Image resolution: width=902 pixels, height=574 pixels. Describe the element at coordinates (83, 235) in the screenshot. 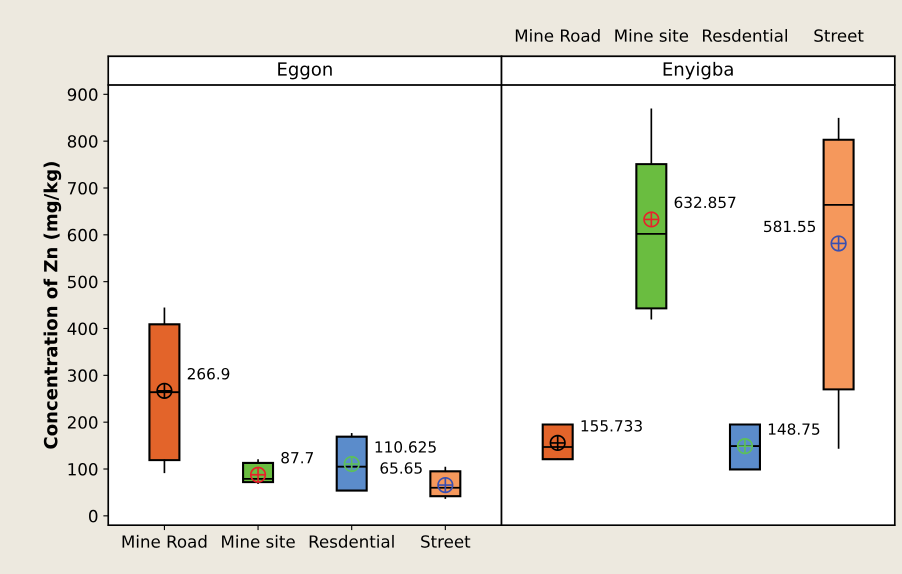

I see `y-tick-label: 600` at that location.